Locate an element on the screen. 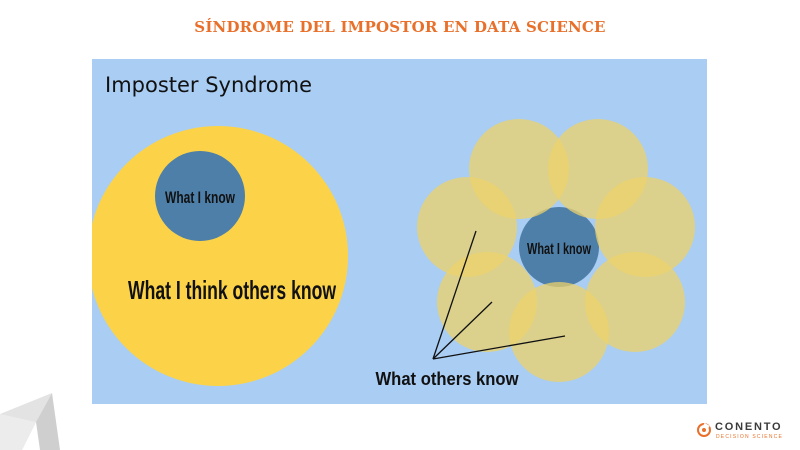 The image size is (800, 450). what-i-know-label-left: What I know is located at coordinates (200, 197).